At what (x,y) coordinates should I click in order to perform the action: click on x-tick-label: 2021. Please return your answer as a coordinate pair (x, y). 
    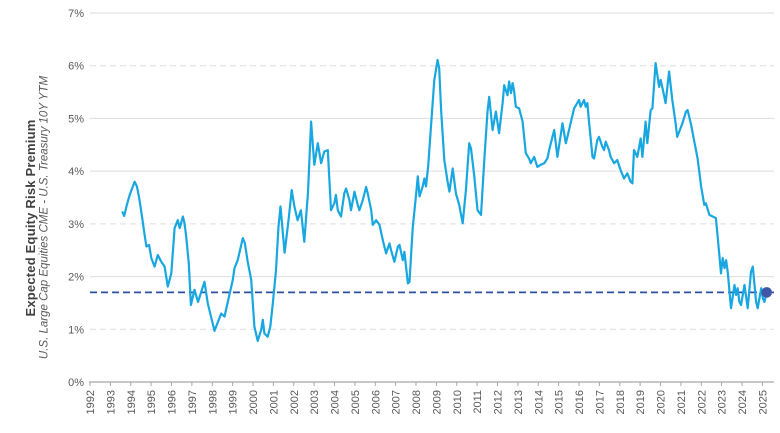
    Looking at the image, I should click on (682, 402).